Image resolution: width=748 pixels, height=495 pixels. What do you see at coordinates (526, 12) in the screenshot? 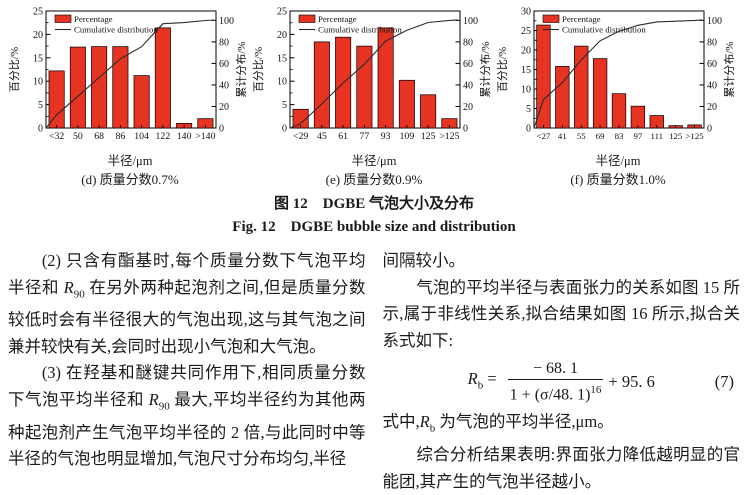
I see `y-left-tick-label: 30` at bounding box center [526, 12].